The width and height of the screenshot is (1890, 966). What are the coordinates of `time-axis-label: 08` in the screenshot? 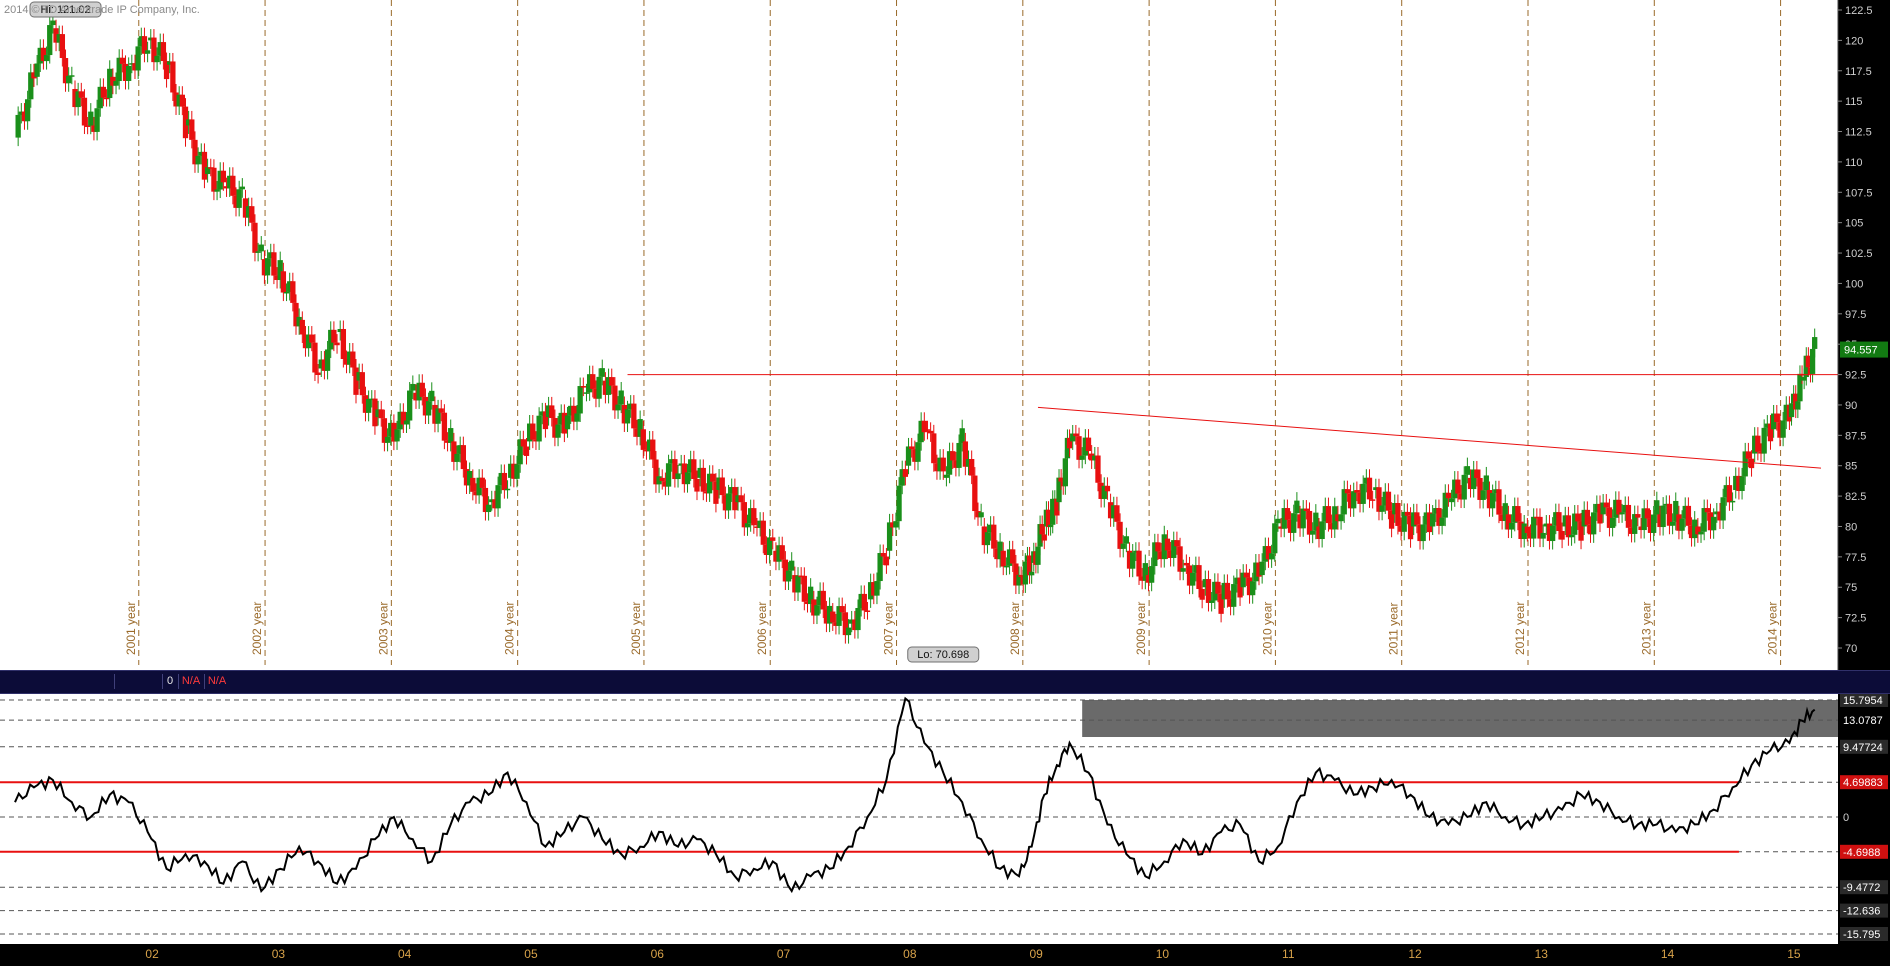 It's located at (910, 954).